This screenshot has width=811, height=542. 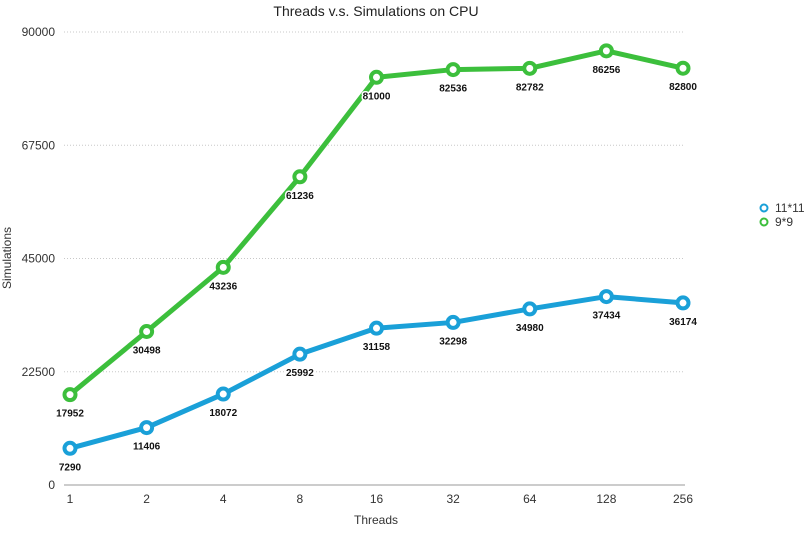 I want to click on x-tick-label: 8, so click(x=300, y=499).